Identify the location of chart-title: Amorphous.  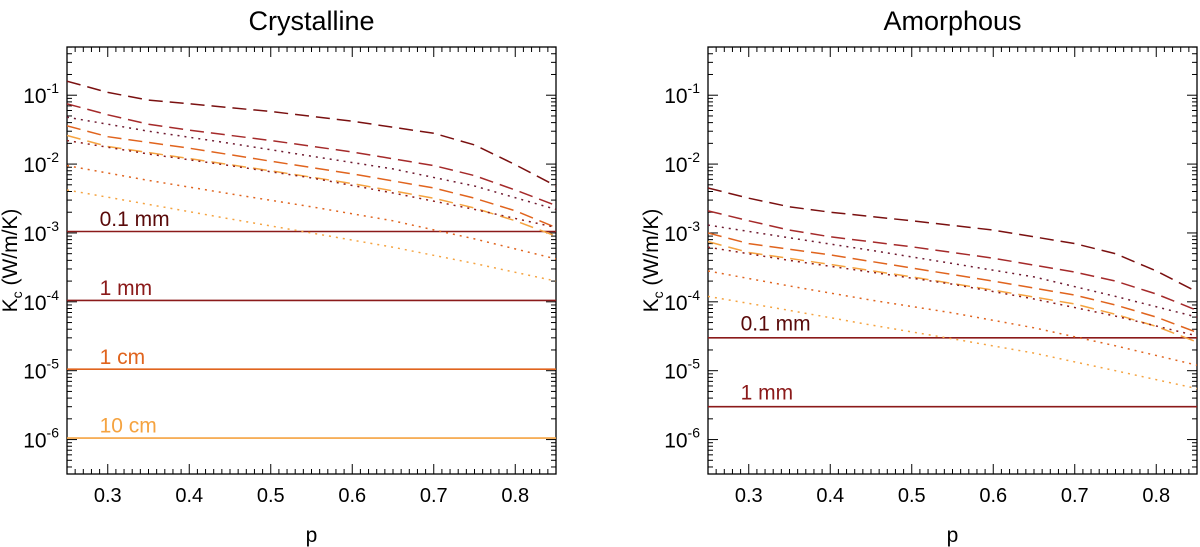
(952, 21).